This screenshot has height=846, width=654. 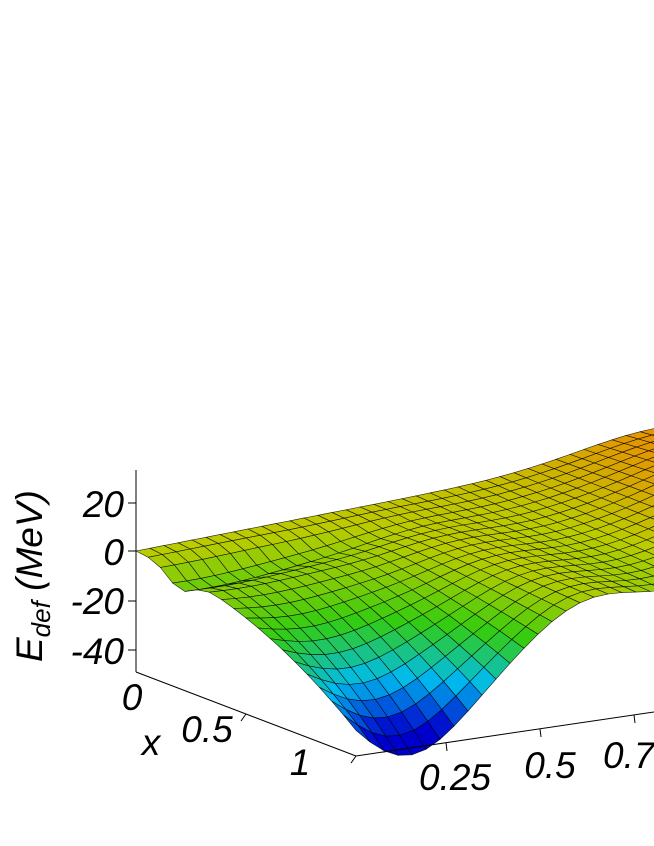 I want to click on z-tick-label: -20, so click(x=98, y=601).